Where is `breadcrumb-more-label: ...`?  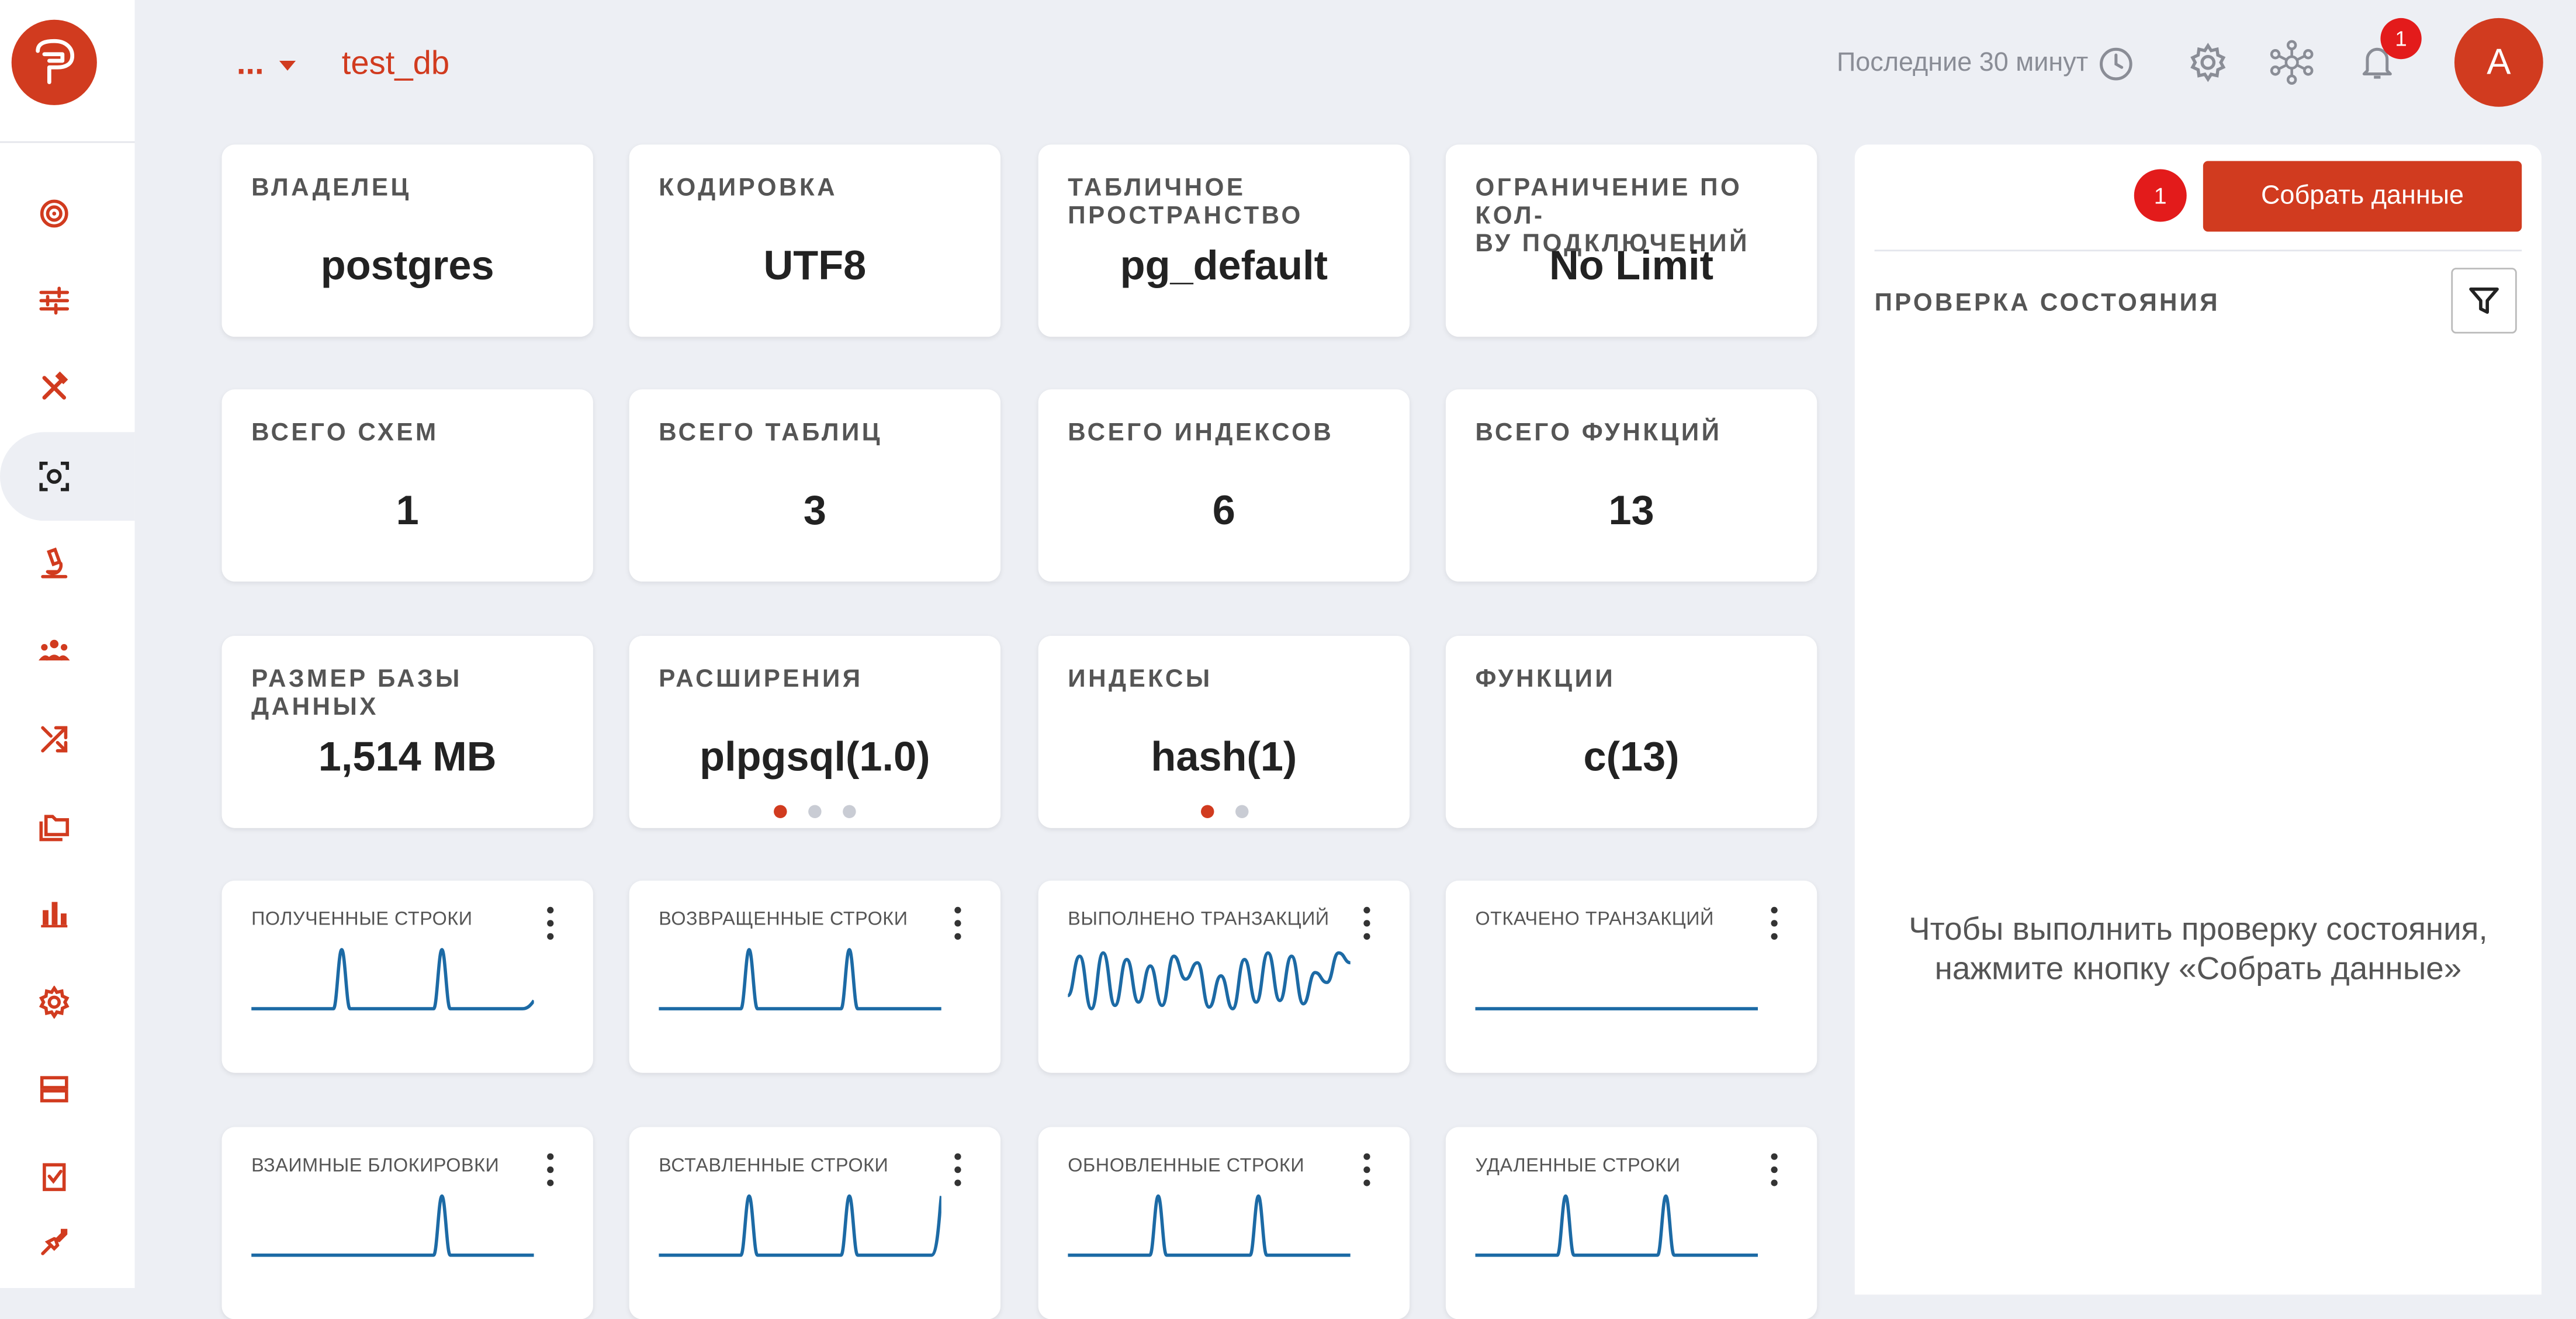
breadcrumb-more-label: ... is located at coordinates (250, 64).